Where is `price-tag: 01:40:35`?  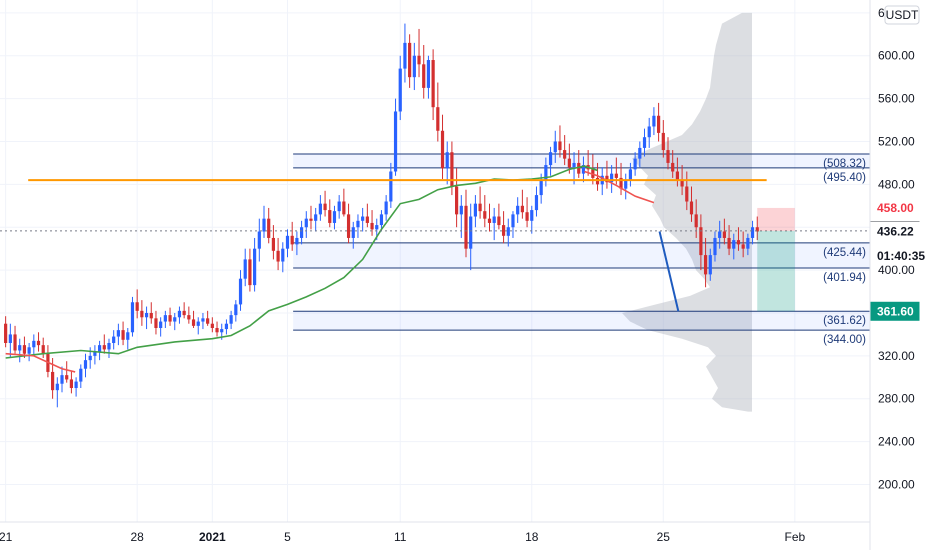
price-tag: 01:40:35 is located at coordinates (897, 256).